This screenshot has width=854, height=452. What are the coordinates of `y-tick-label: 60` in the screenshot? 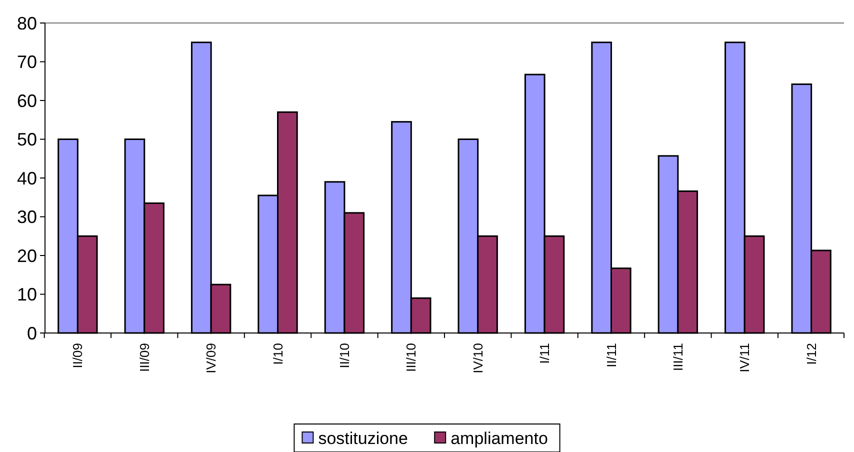 It's located at (26, 100).